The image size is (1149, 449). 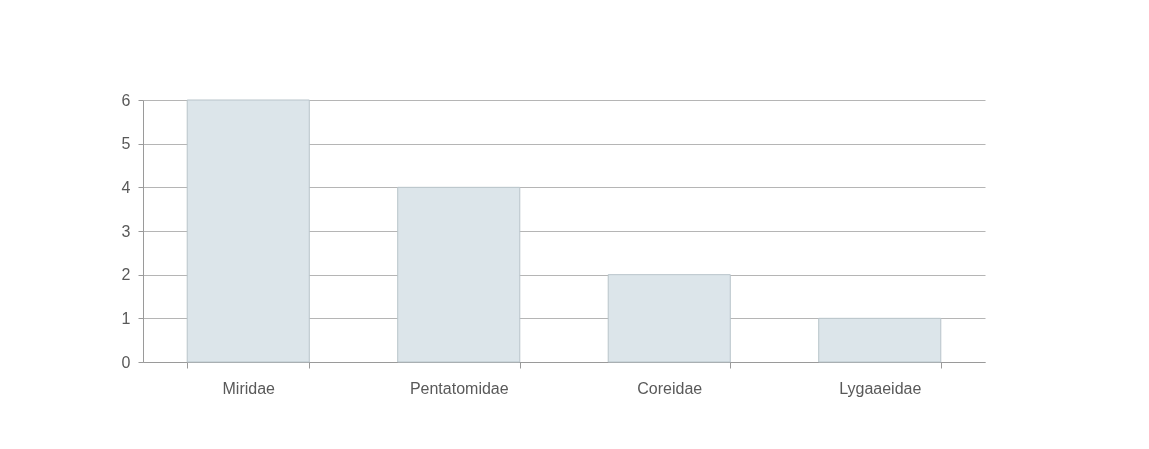 I want to click on y-tick-label: 1, so click(x=126, y=318).